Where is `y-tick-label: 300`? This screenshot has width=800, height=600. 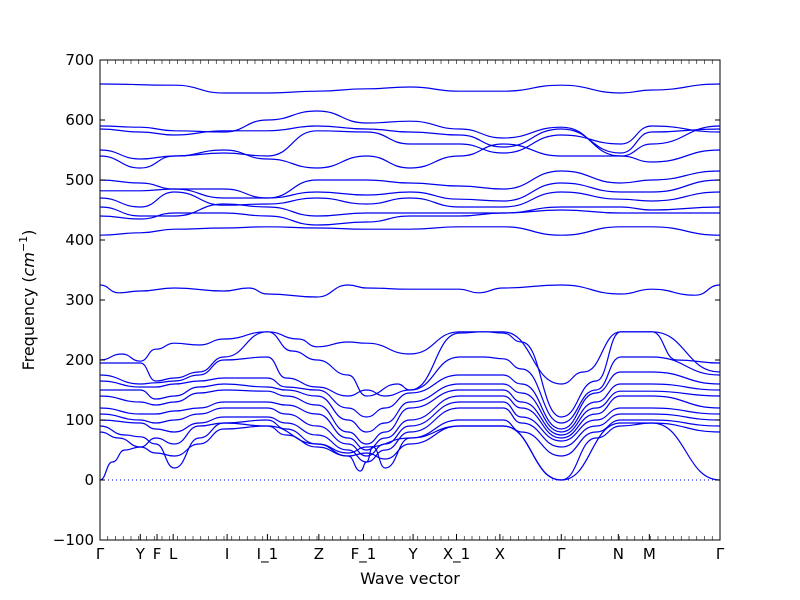
y-tick-label: 300 is located at coordinates (79, 300).